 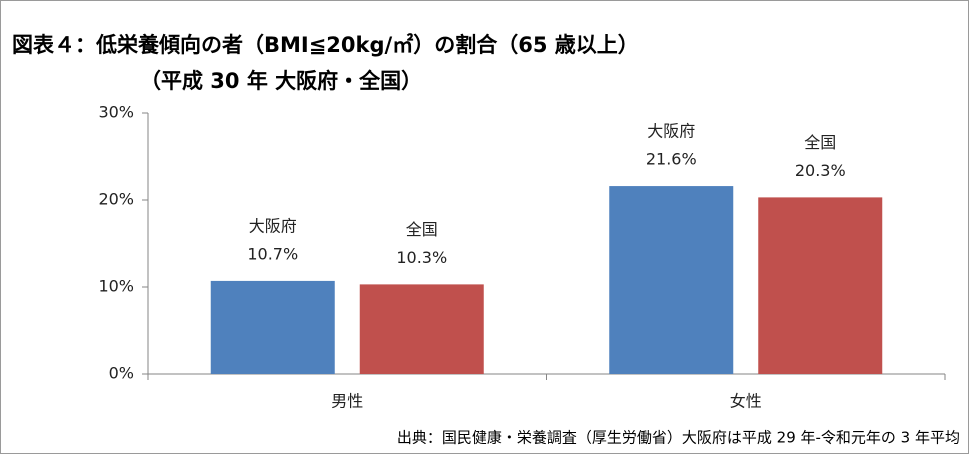 What do you see at coordinates (325, 45) in the screenshot?
I see `chart-title: 図表４：低栄養傾向の者（BMI≦20kg/㎡）の割合（65 歳以上）` at bounding box center [325, 45].